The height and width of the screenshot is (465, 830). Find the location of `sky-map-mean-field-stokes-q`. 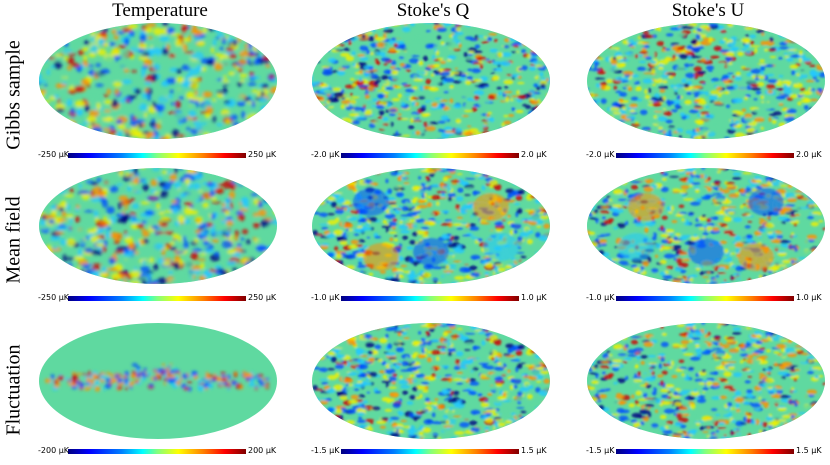

sky-map-mean-field-stokes-q is located at coordinates (431, 226).